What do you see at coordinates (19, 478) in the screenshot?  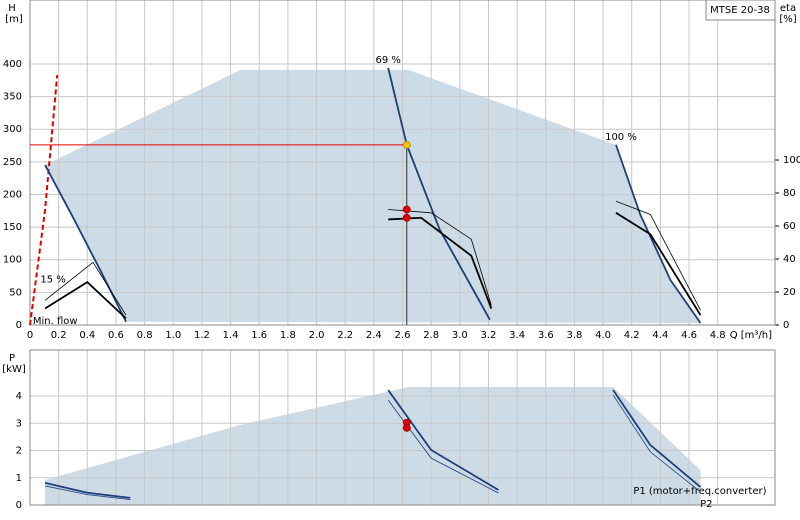 I see `y-tick-label: 1` at bounding box center [19, 478].